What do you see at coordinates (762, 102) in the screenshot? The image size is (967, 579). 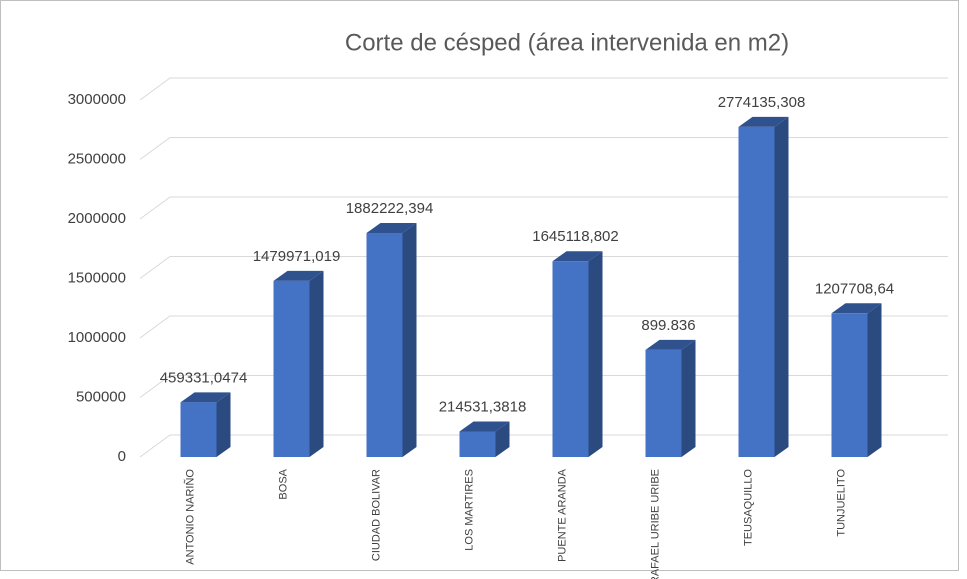 I see `value-label: 2774135,308` at bounding box center [762, 102].